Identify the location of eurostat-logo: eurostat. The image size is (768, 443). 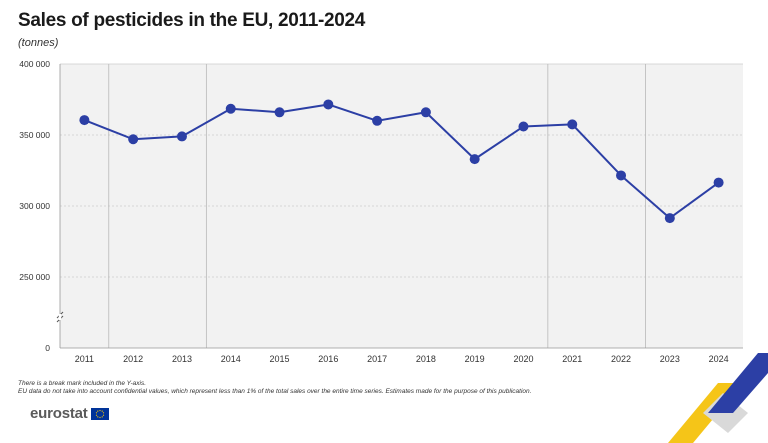
(69, 413).